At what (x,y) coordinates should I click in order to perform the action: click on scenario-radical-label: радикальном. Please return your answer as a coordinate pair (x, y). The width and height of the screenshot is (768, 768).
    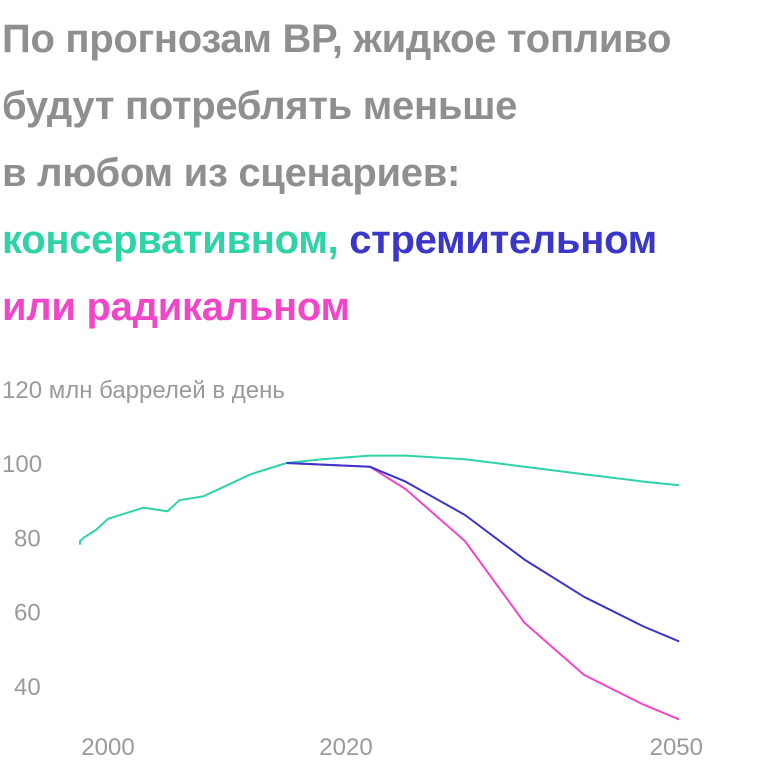
    Looking at the image, I should click on (218, 307).